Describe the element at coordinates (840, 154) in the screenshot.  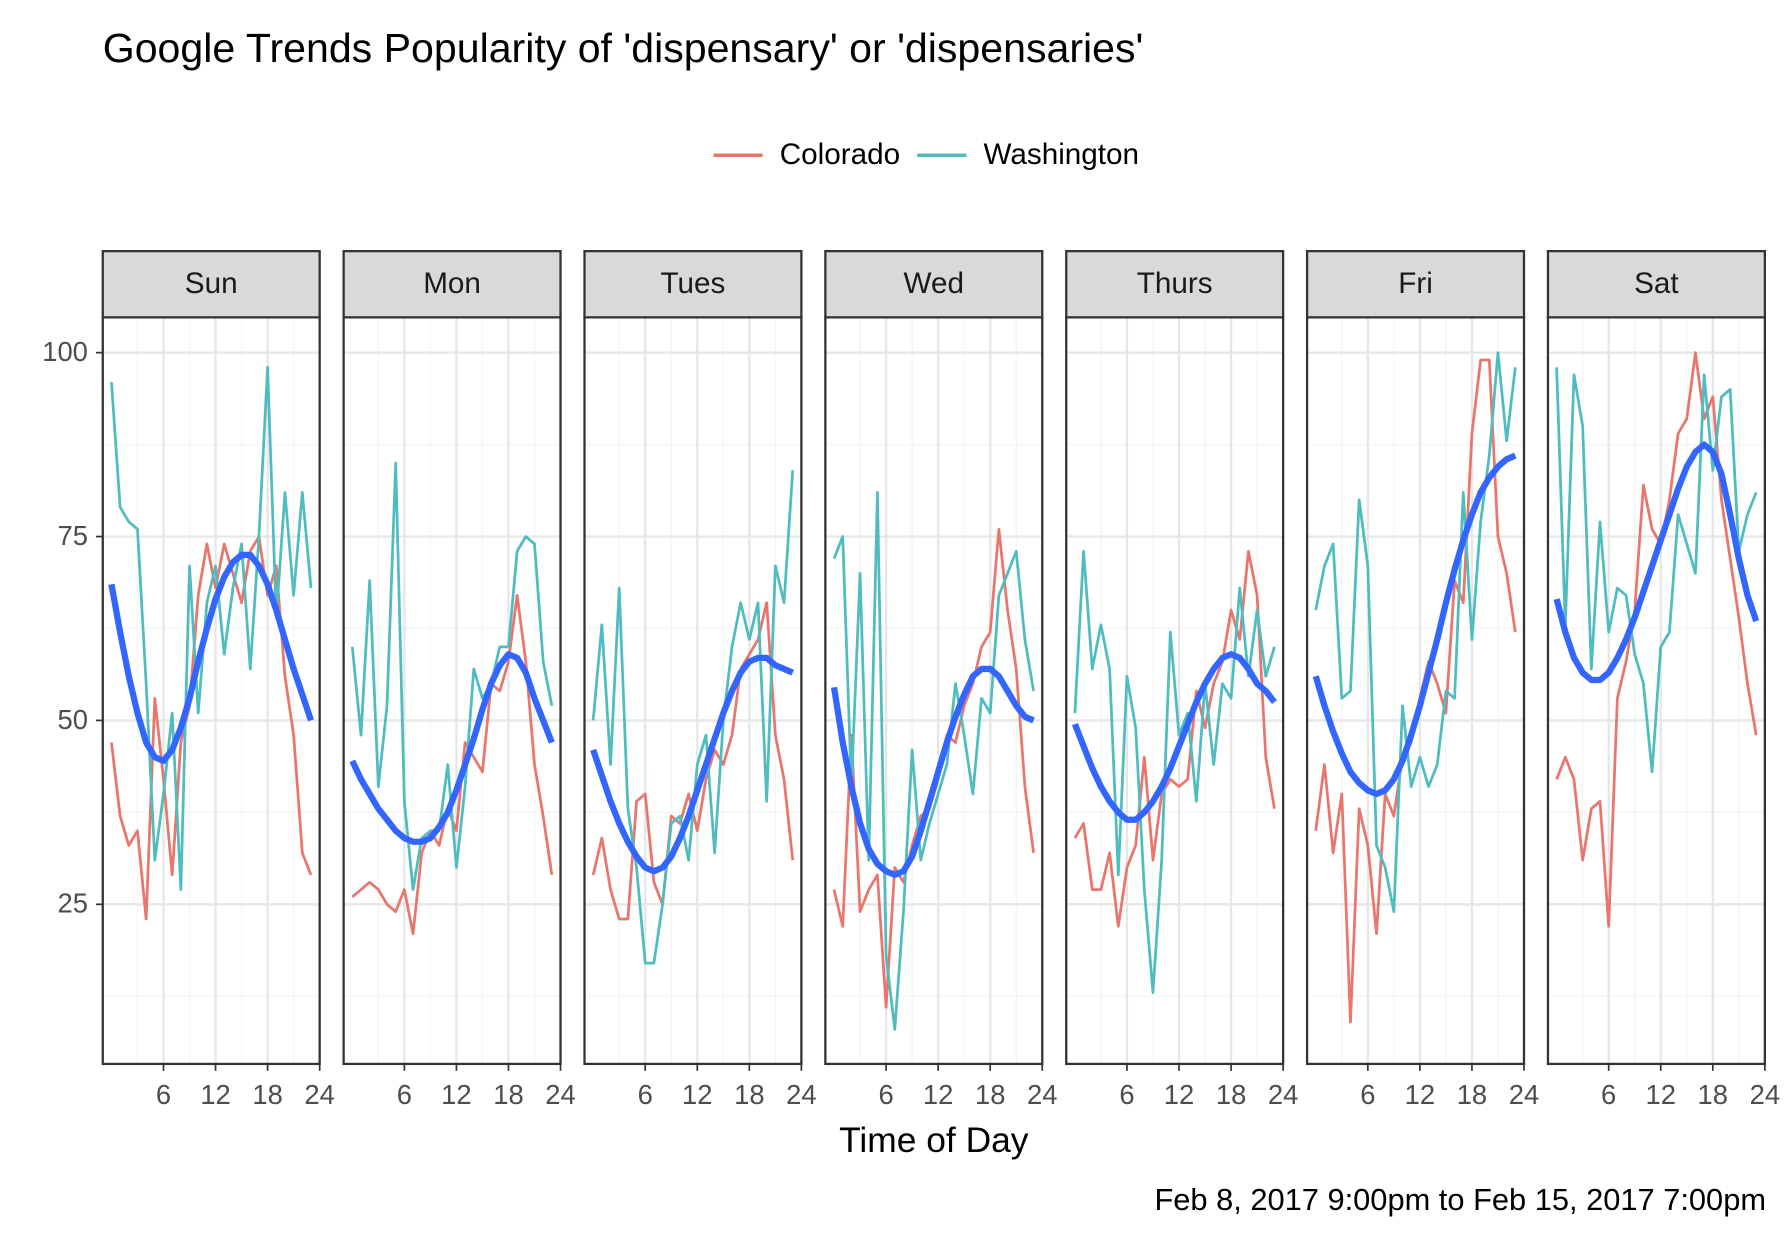
I see `legend-label: Colorado` at that location.